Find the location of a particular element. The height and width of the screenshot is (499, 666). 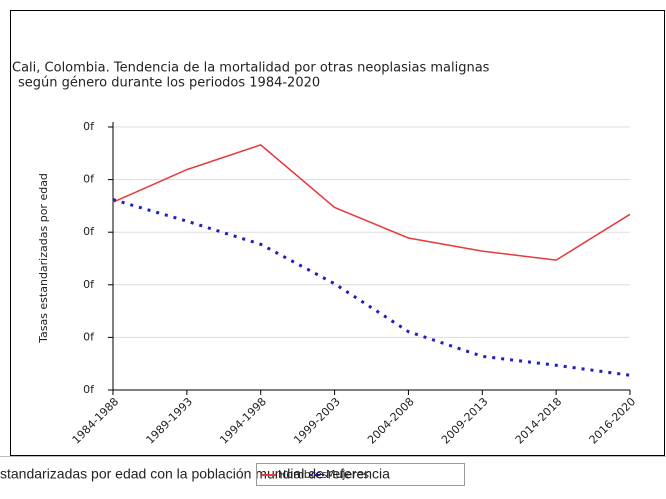

legend-label: Hombres is located at coordinates (303, 474).